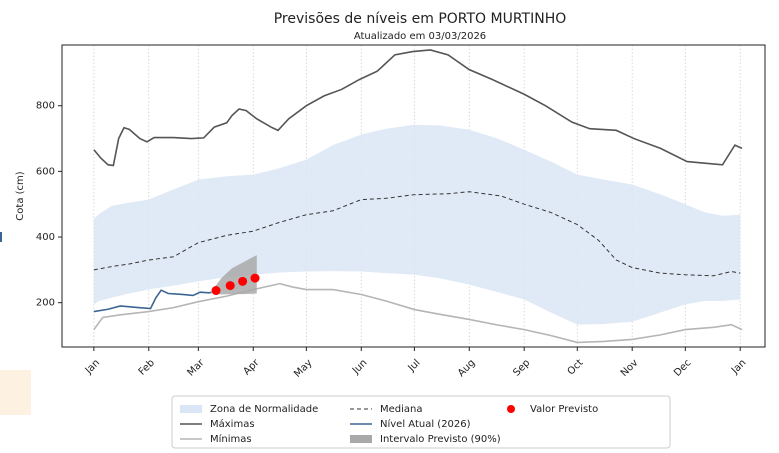 The width and height of the screenshot is (779, 453). What do you see at coordinates (45, 171) in the screenshot?
I see `y-tick-label: 600` at bounding box center [45, 171].